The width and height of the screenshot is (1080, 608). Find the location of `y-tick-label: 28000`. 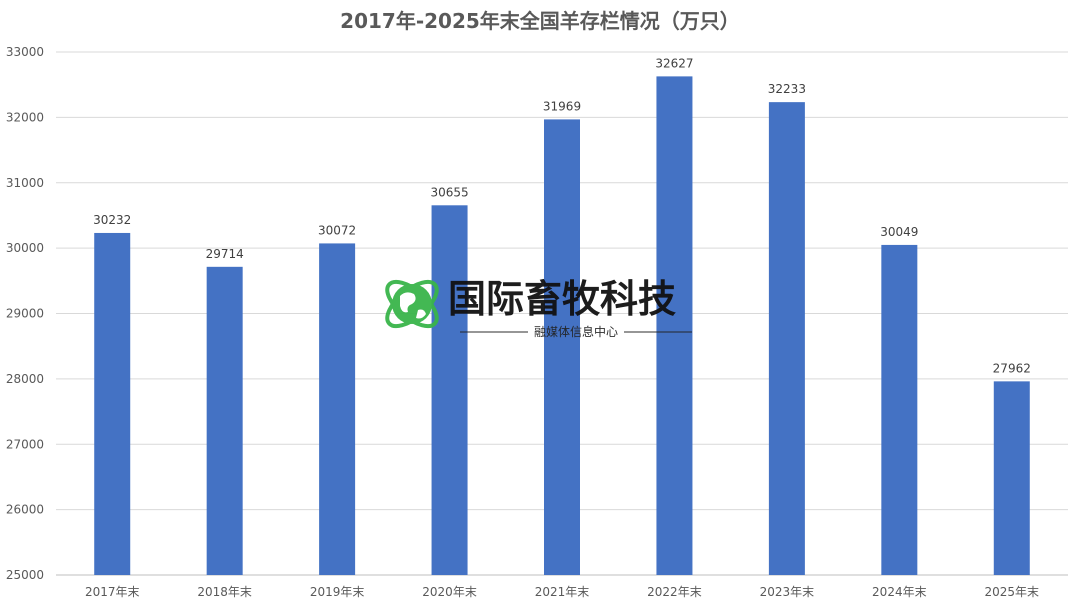

y-tick-label: 28000 is located at coordinates (25, 379).